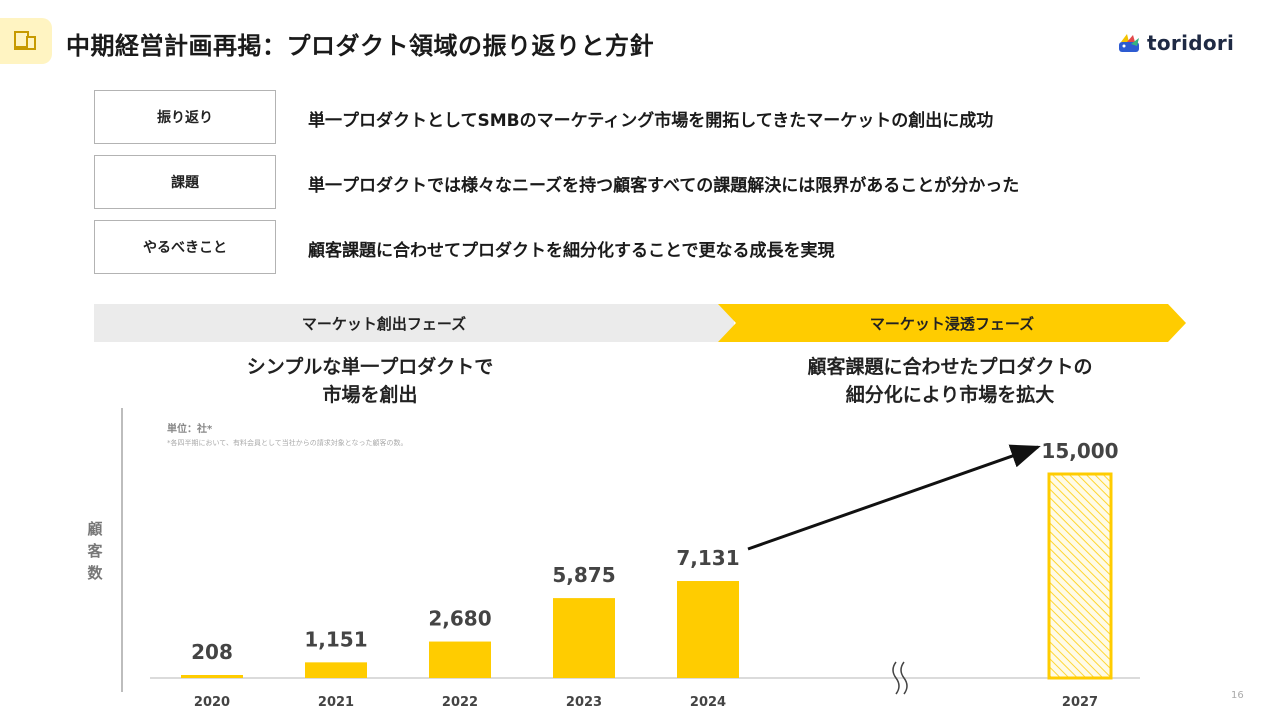 Image resolution: width=1280 pixels, height=720 pixels. What do you see at coordinates (584, 638) in the screenshot?
I see `bar-2023` at bounding box center [584, 638].